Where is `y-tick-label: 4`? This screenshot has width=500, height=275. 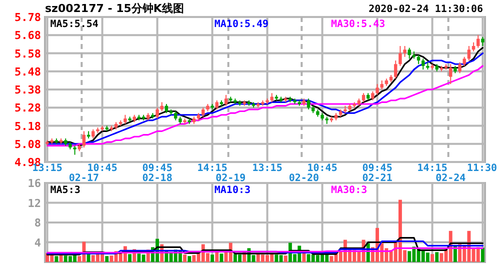 y-tick-label: 4 is located at coordinates (38, 243).